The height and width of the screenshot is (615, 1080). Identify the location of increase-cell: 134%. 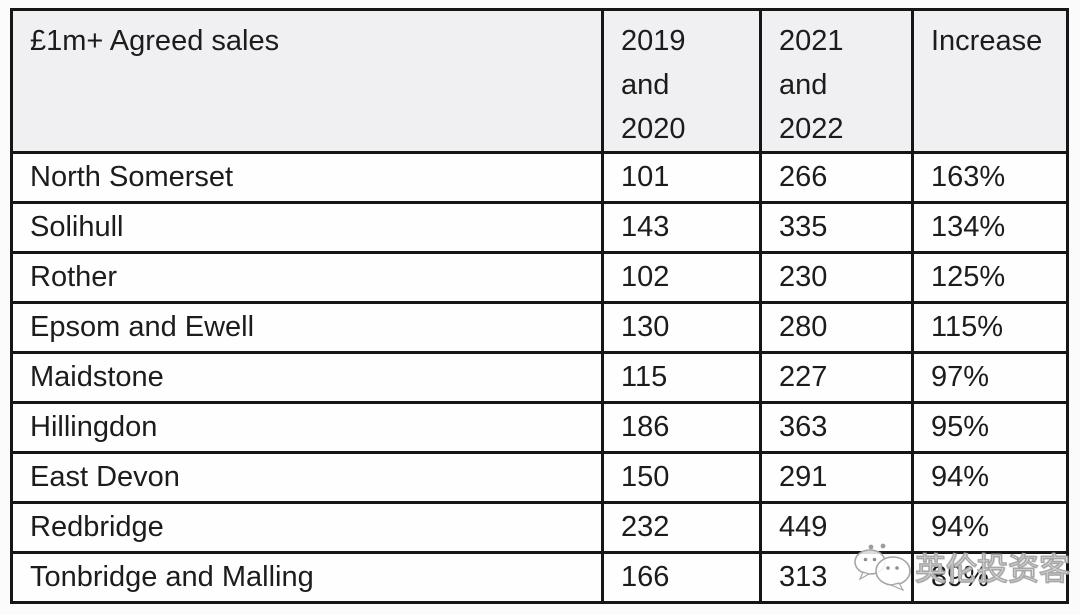
(990, 227).